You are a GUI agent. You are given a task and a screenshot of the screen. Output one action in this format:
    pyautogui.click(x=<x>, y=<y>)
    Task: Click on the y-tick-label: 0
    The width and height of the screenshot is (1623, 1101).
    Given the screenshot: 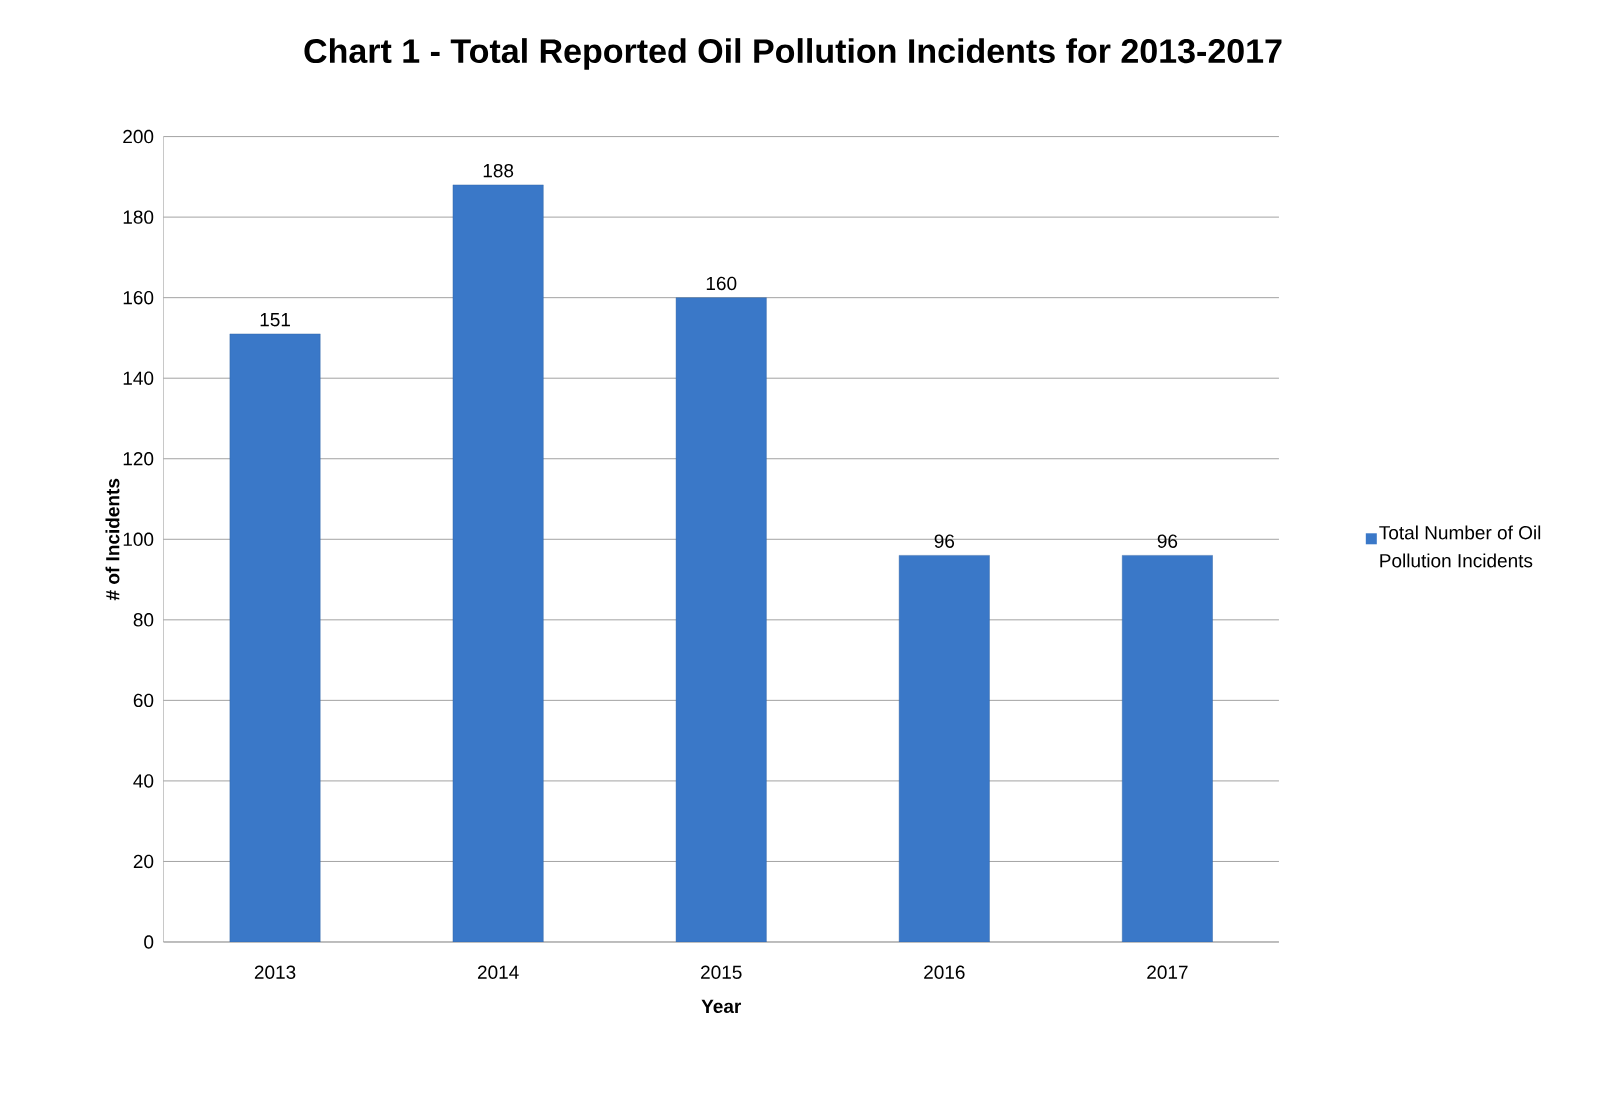 What is the action you would take?
    pyautogui.click(x=149, y=942)
    